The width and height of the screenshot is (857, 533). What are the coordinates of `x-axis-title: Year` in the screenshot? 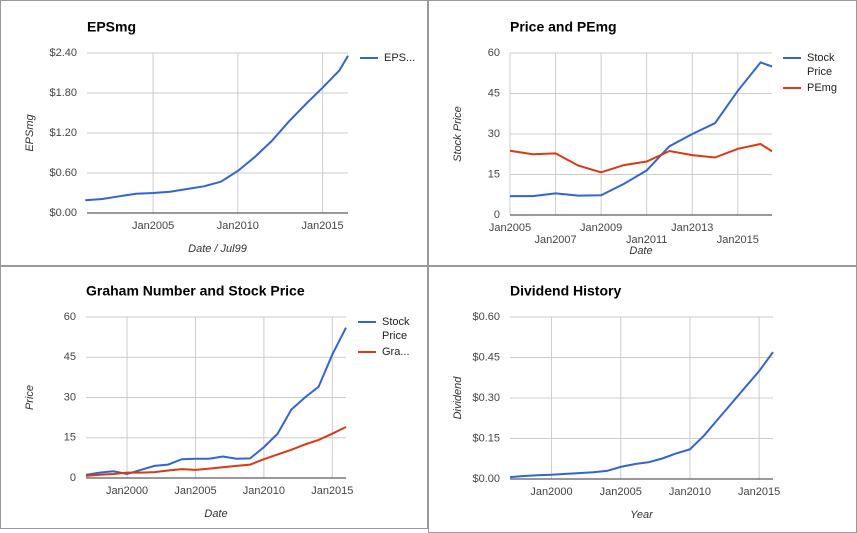 It's located at (642, 515).